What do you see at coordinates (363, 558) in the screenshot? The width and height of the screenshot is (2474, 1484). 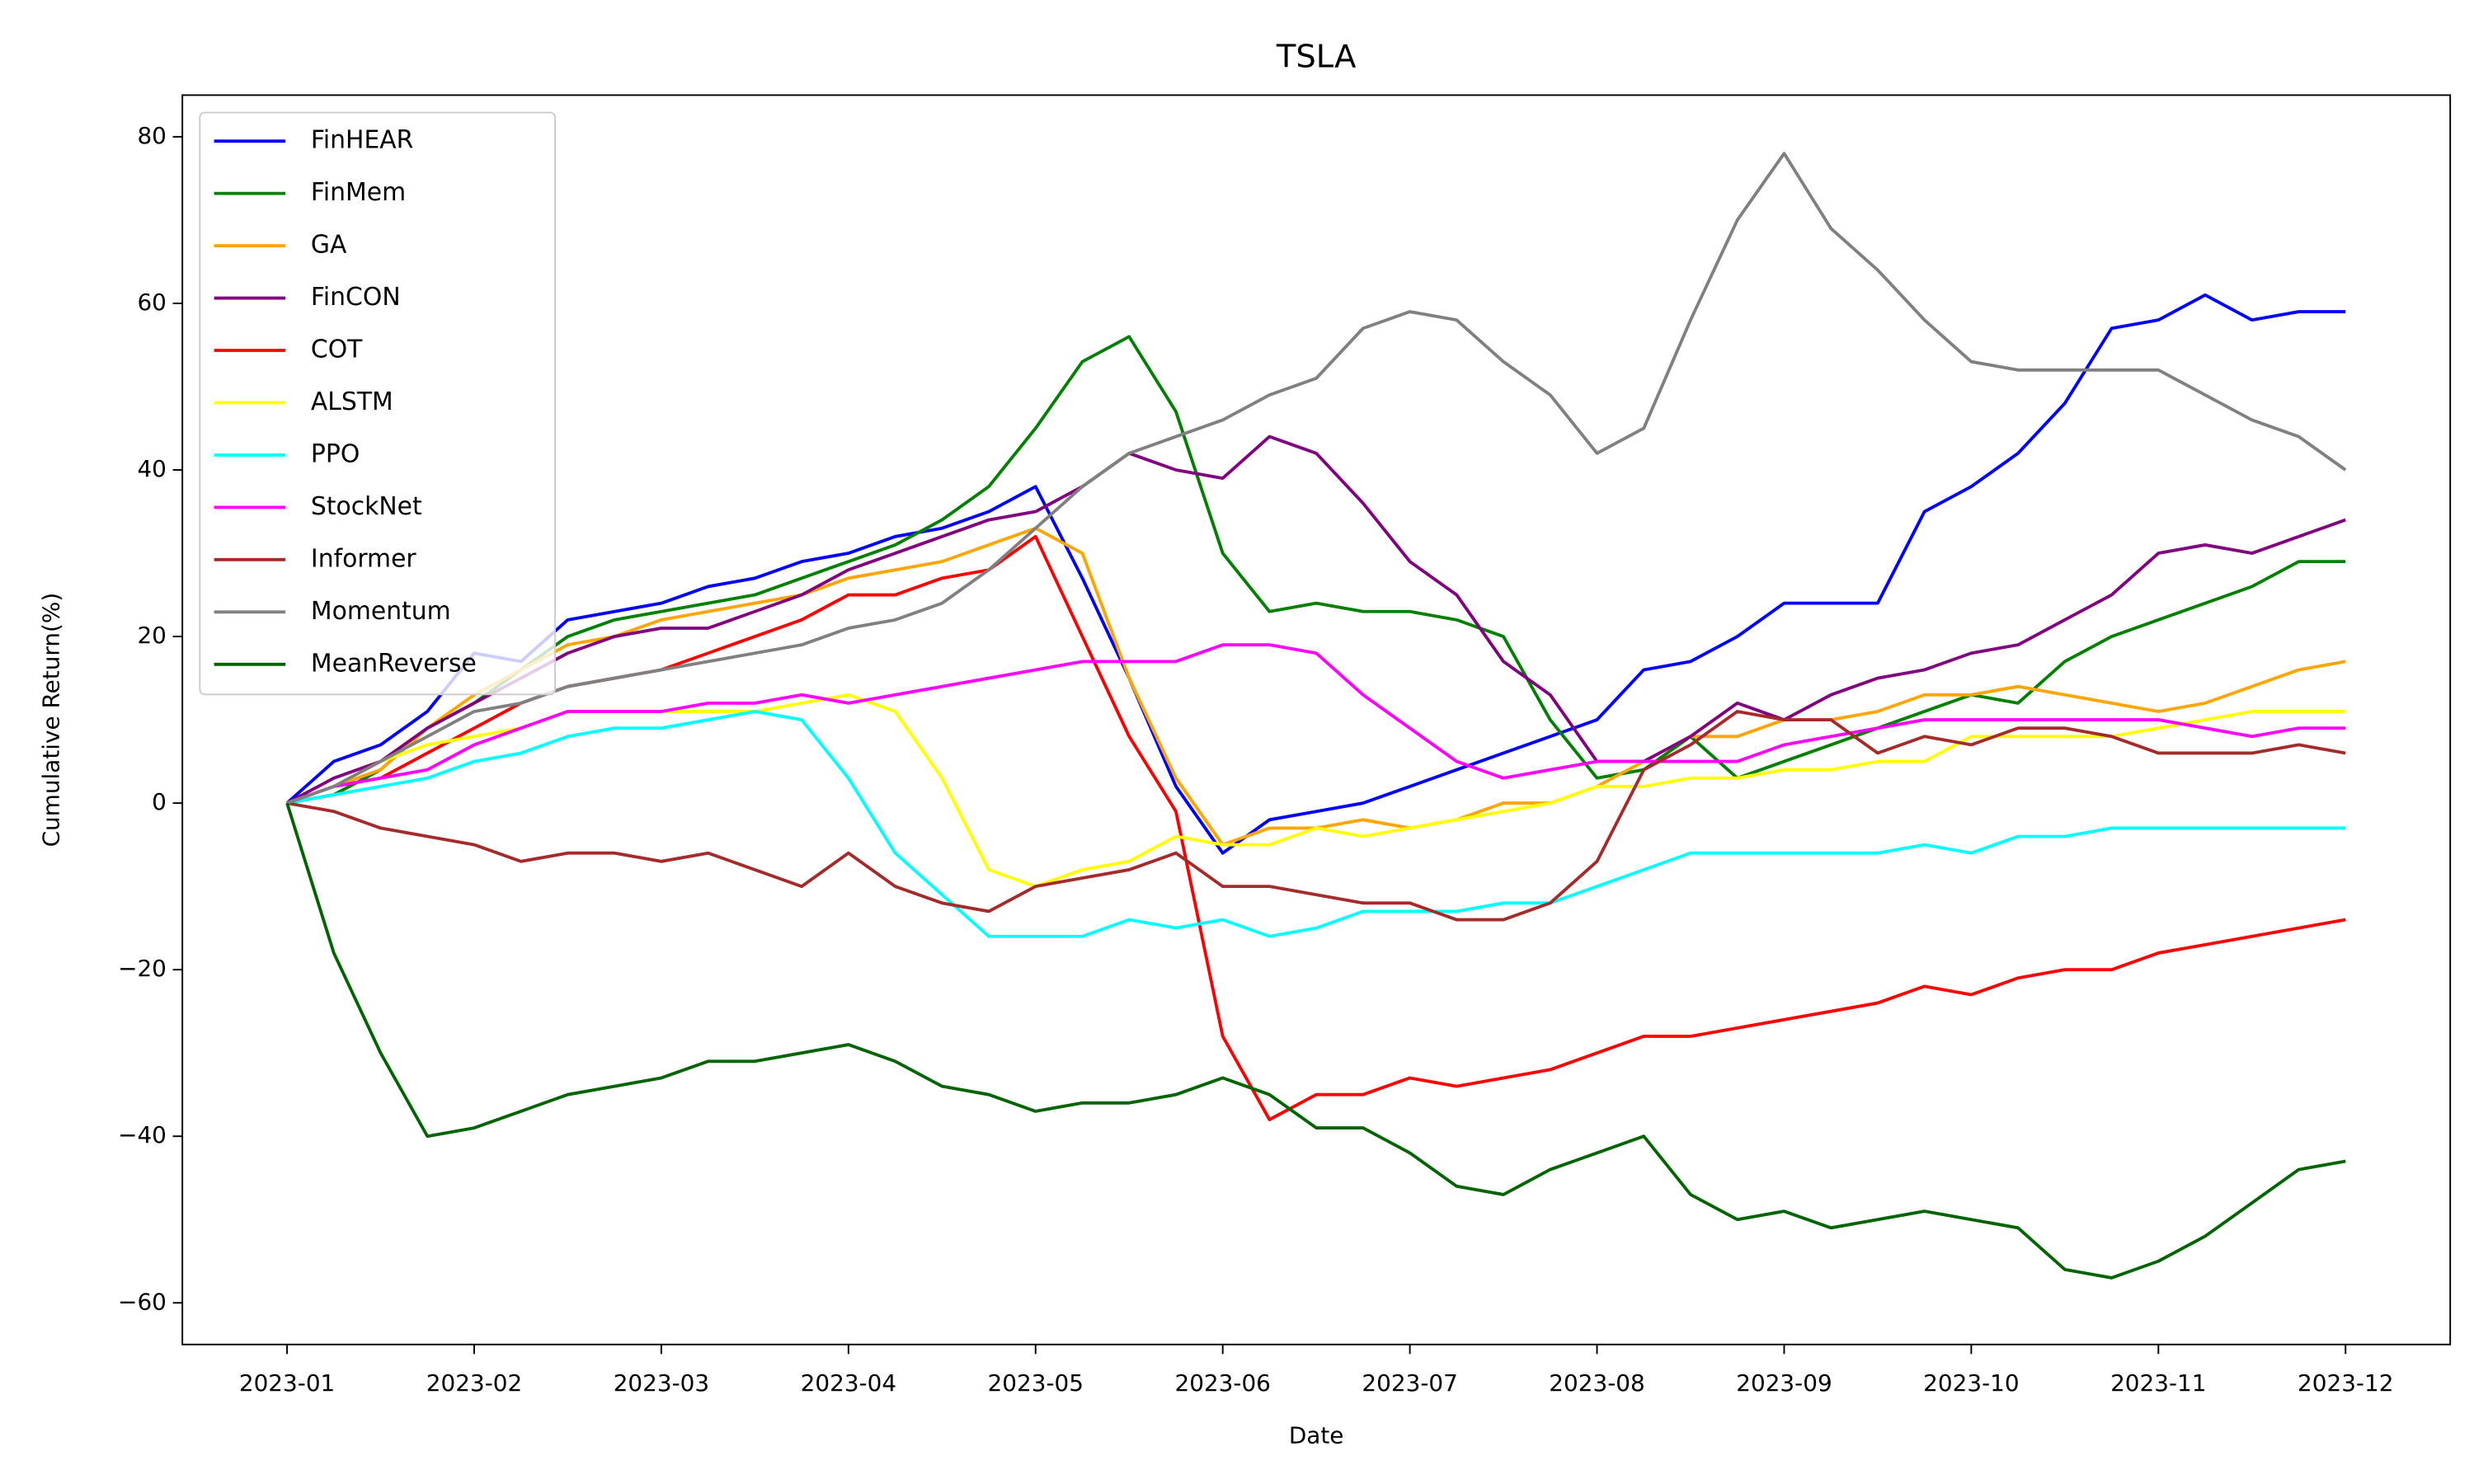 I see `legend-label: Informer` at bounding box center [363, 558].